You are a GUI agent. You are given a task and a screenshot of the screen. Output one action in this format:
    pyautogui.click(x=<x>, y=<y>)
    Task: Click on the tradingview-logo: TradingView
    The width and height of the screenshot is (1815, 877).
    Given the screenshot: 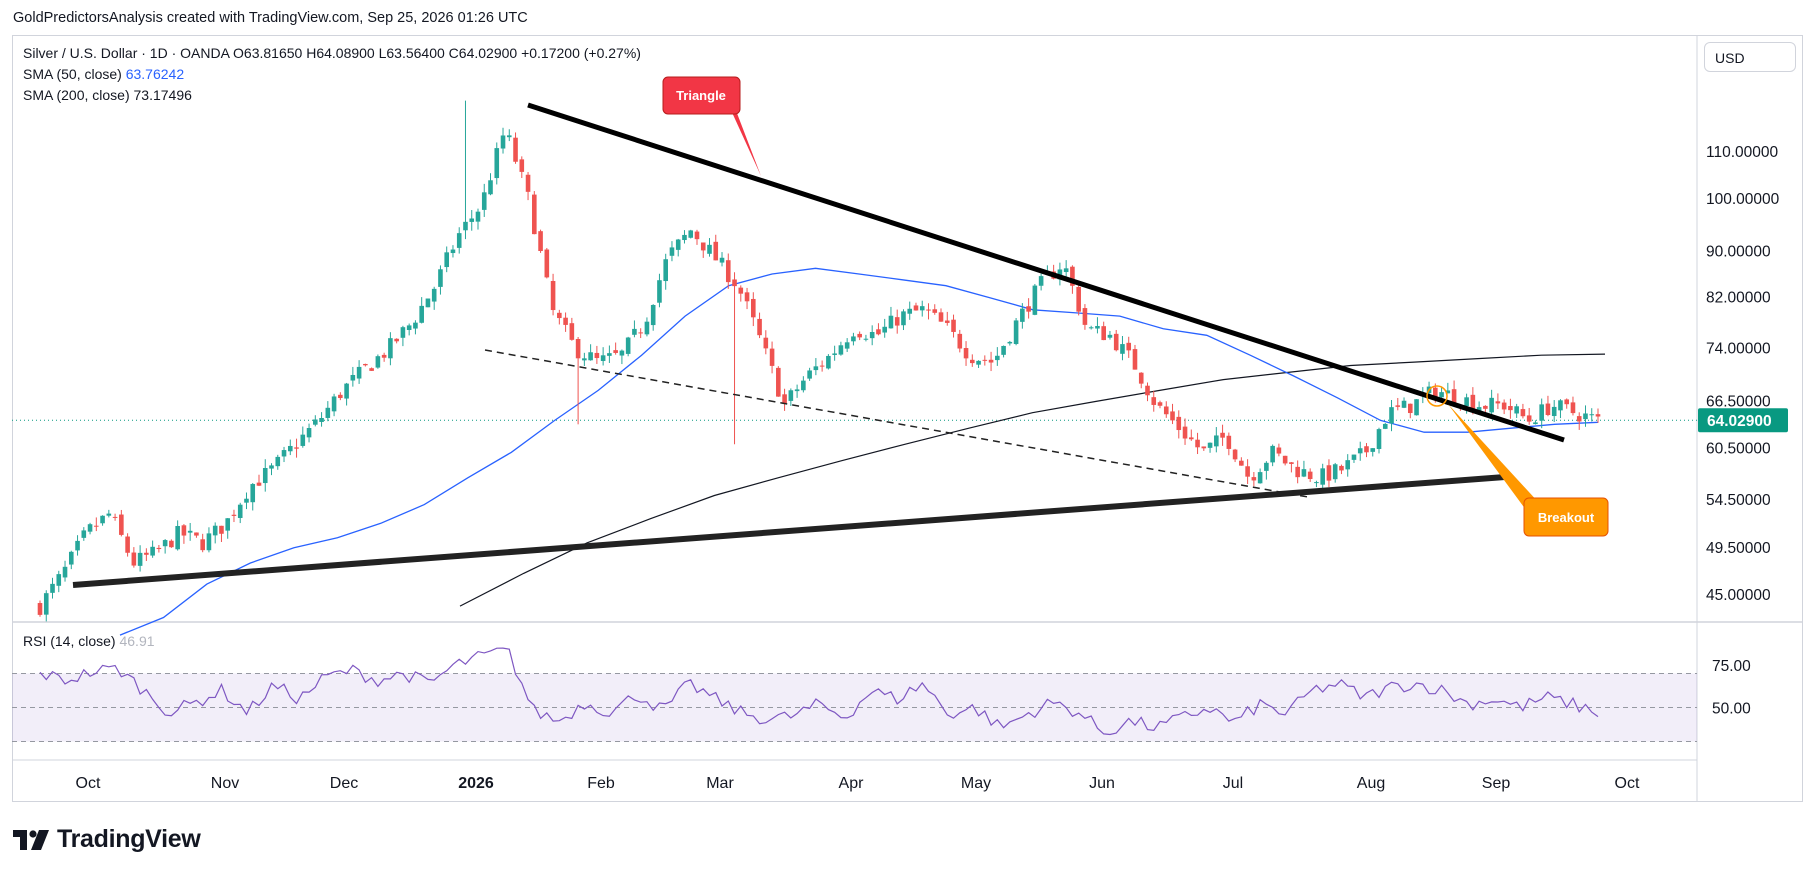 What is the action you would take?
    pyautogui.click(x=107, y=839)
    